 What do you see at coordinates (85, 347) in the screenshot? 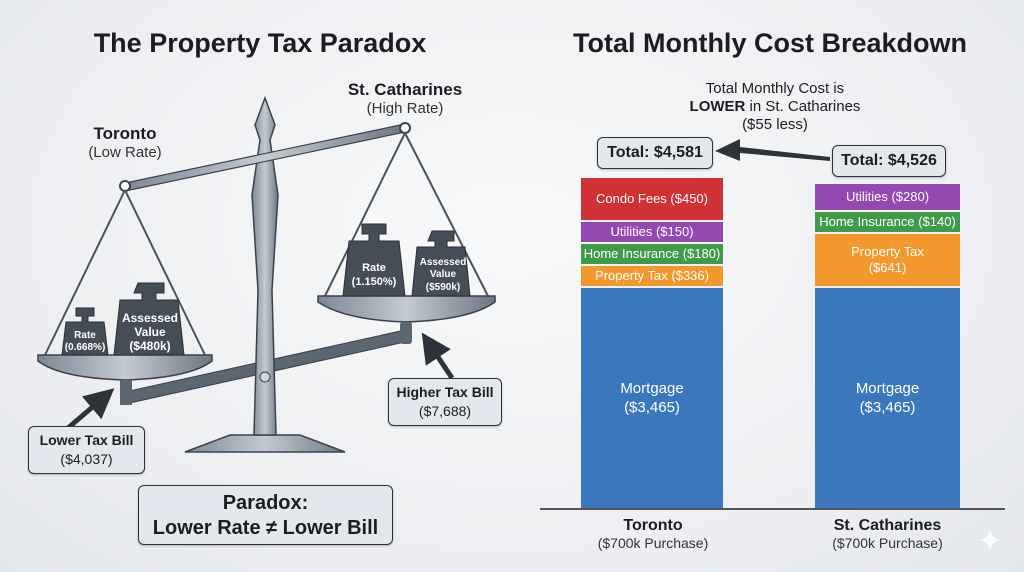
I see `toronto-rate-value: (0.668%)` at bounding box center [85, 347].